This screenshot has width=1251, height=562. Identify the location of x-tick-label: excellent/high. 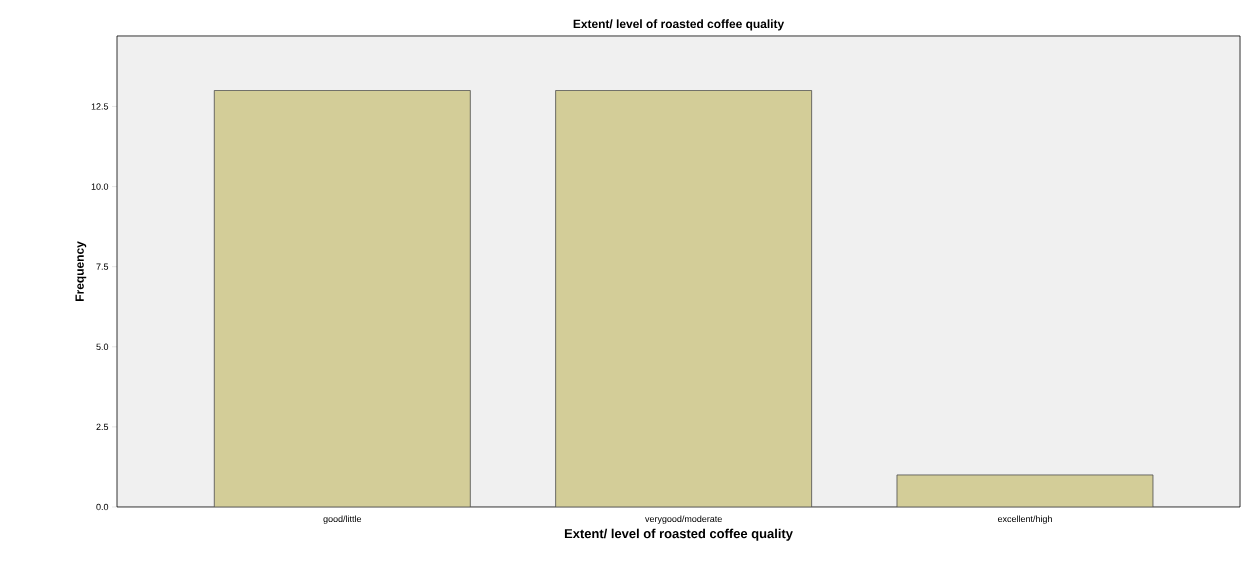
(1024, 519).